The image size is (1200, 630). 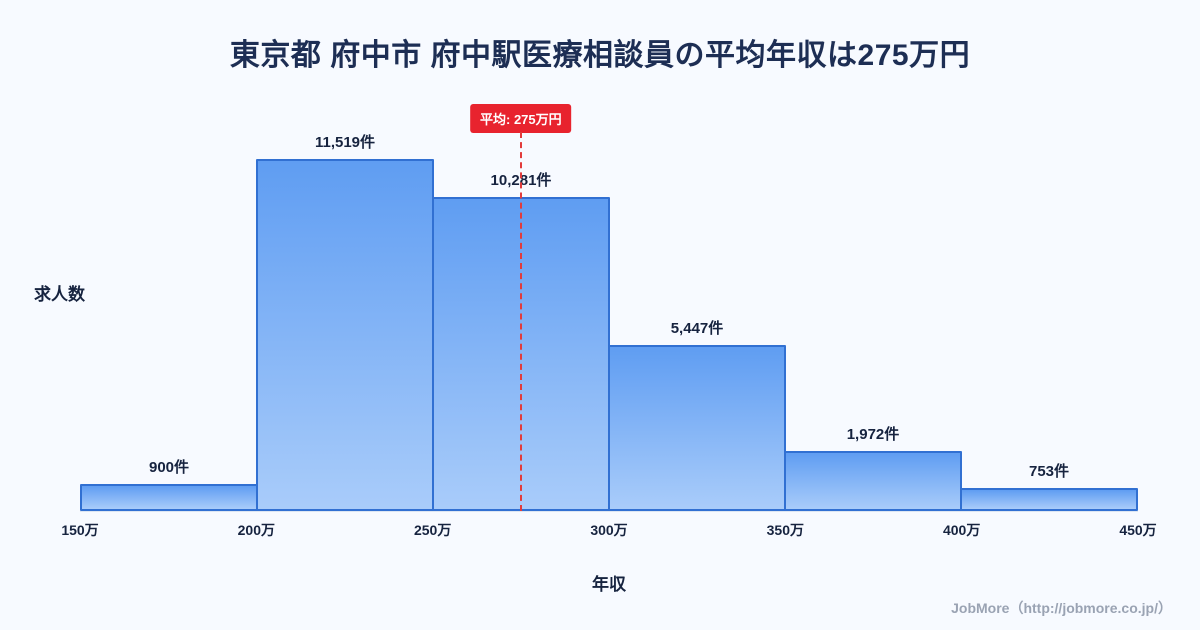 What do you see at coordinates (961, 530) in the screenshot?
I see `x-tick-label: 400万` at bounding box center [961, 530].